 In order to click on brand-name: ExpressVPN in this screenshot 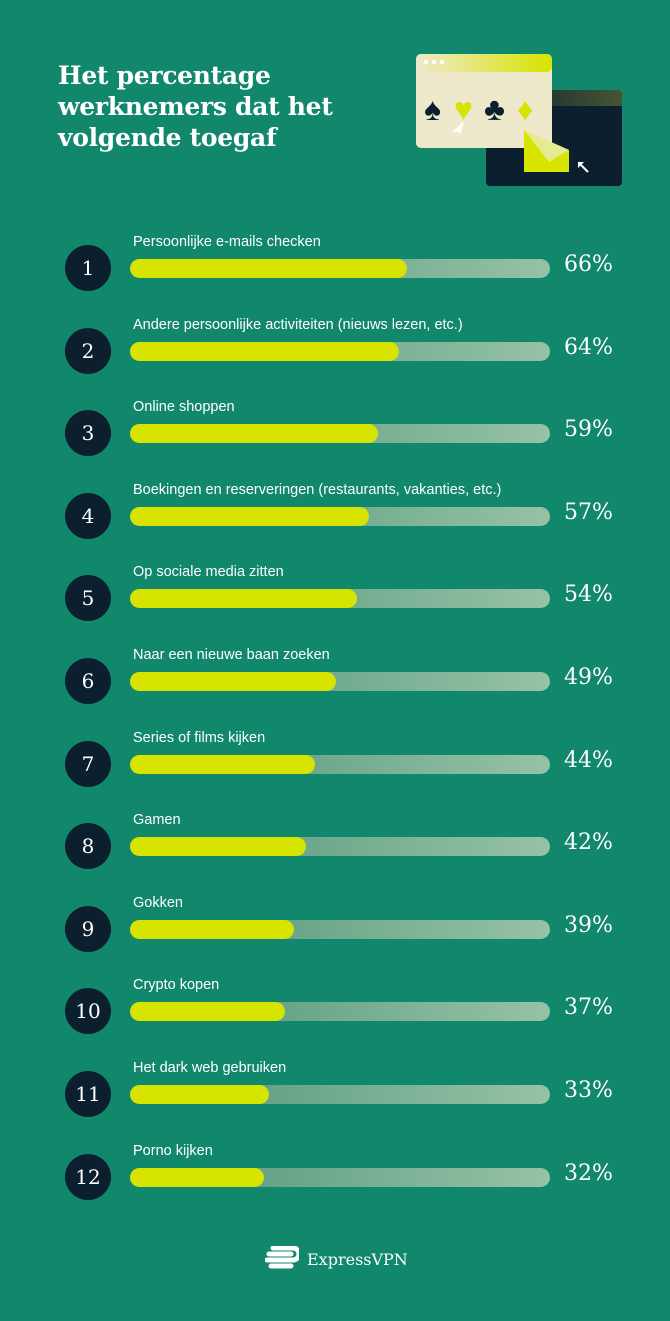, I will do `click(357, 1259)`.